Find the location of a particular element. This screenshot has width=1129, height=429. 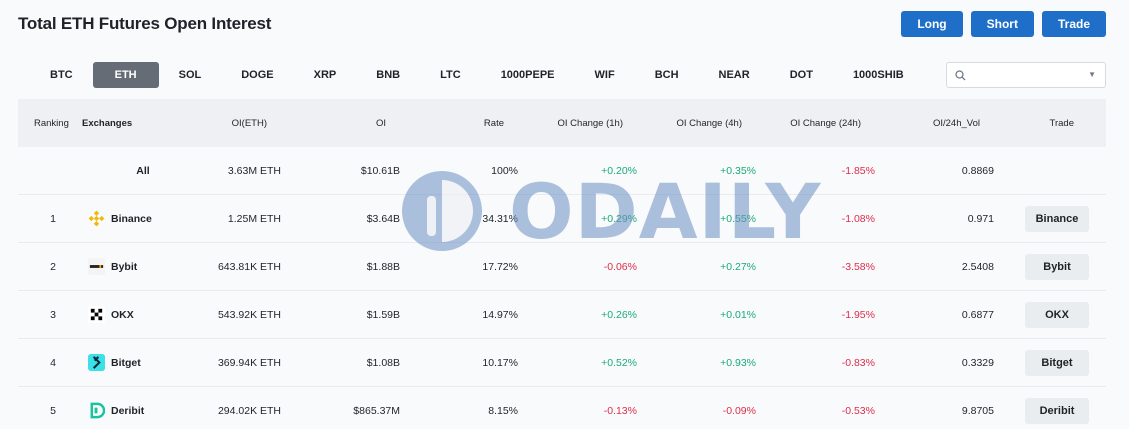

oi-24h-vol-cell: 0.6877 is located at coordinates (977, 314).